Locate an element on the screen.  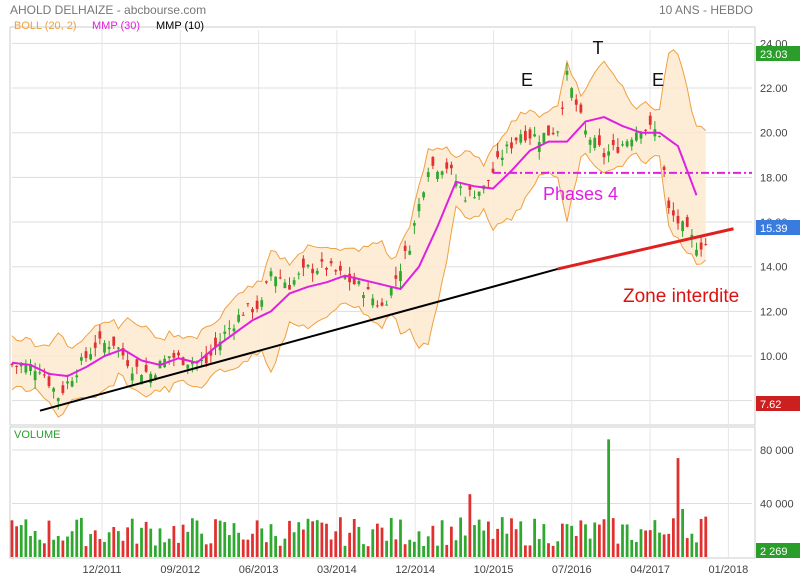
legend-mmp10: MMP (10) is located at coordinates (180, 26).